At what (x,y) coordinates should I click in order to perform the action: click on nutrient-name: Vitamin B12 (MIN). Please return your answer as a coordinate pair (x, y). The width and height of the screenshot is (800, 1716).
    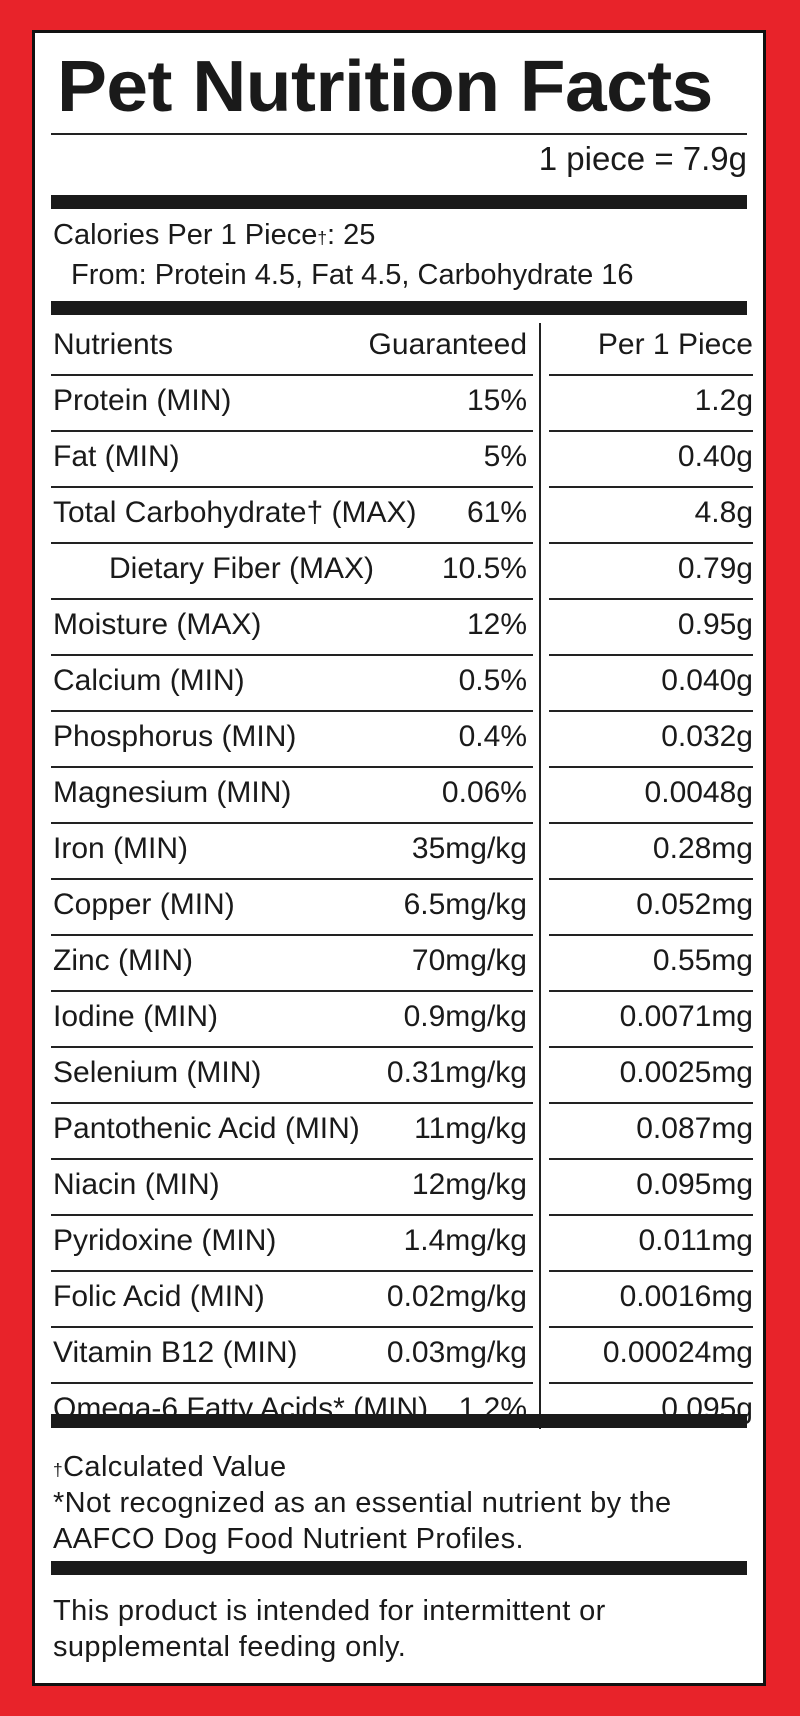
    Looking at the image, I should click on (175, 1352).